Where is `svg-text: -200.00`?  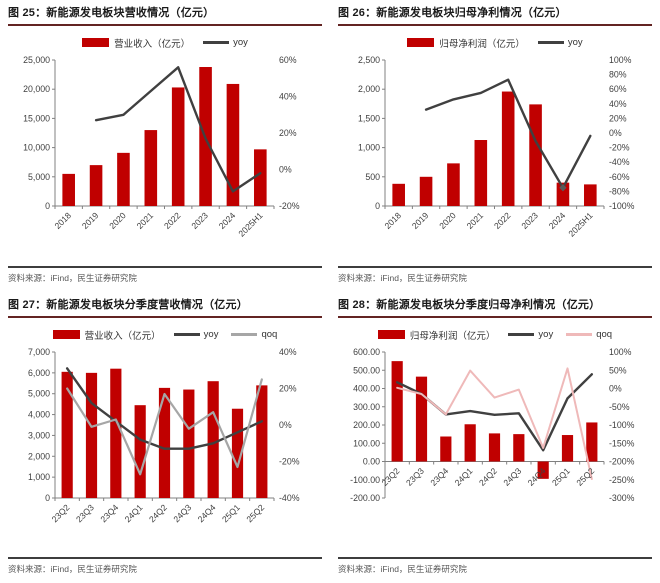 svg-text: -200.00 is located at coordinates (365, 498).